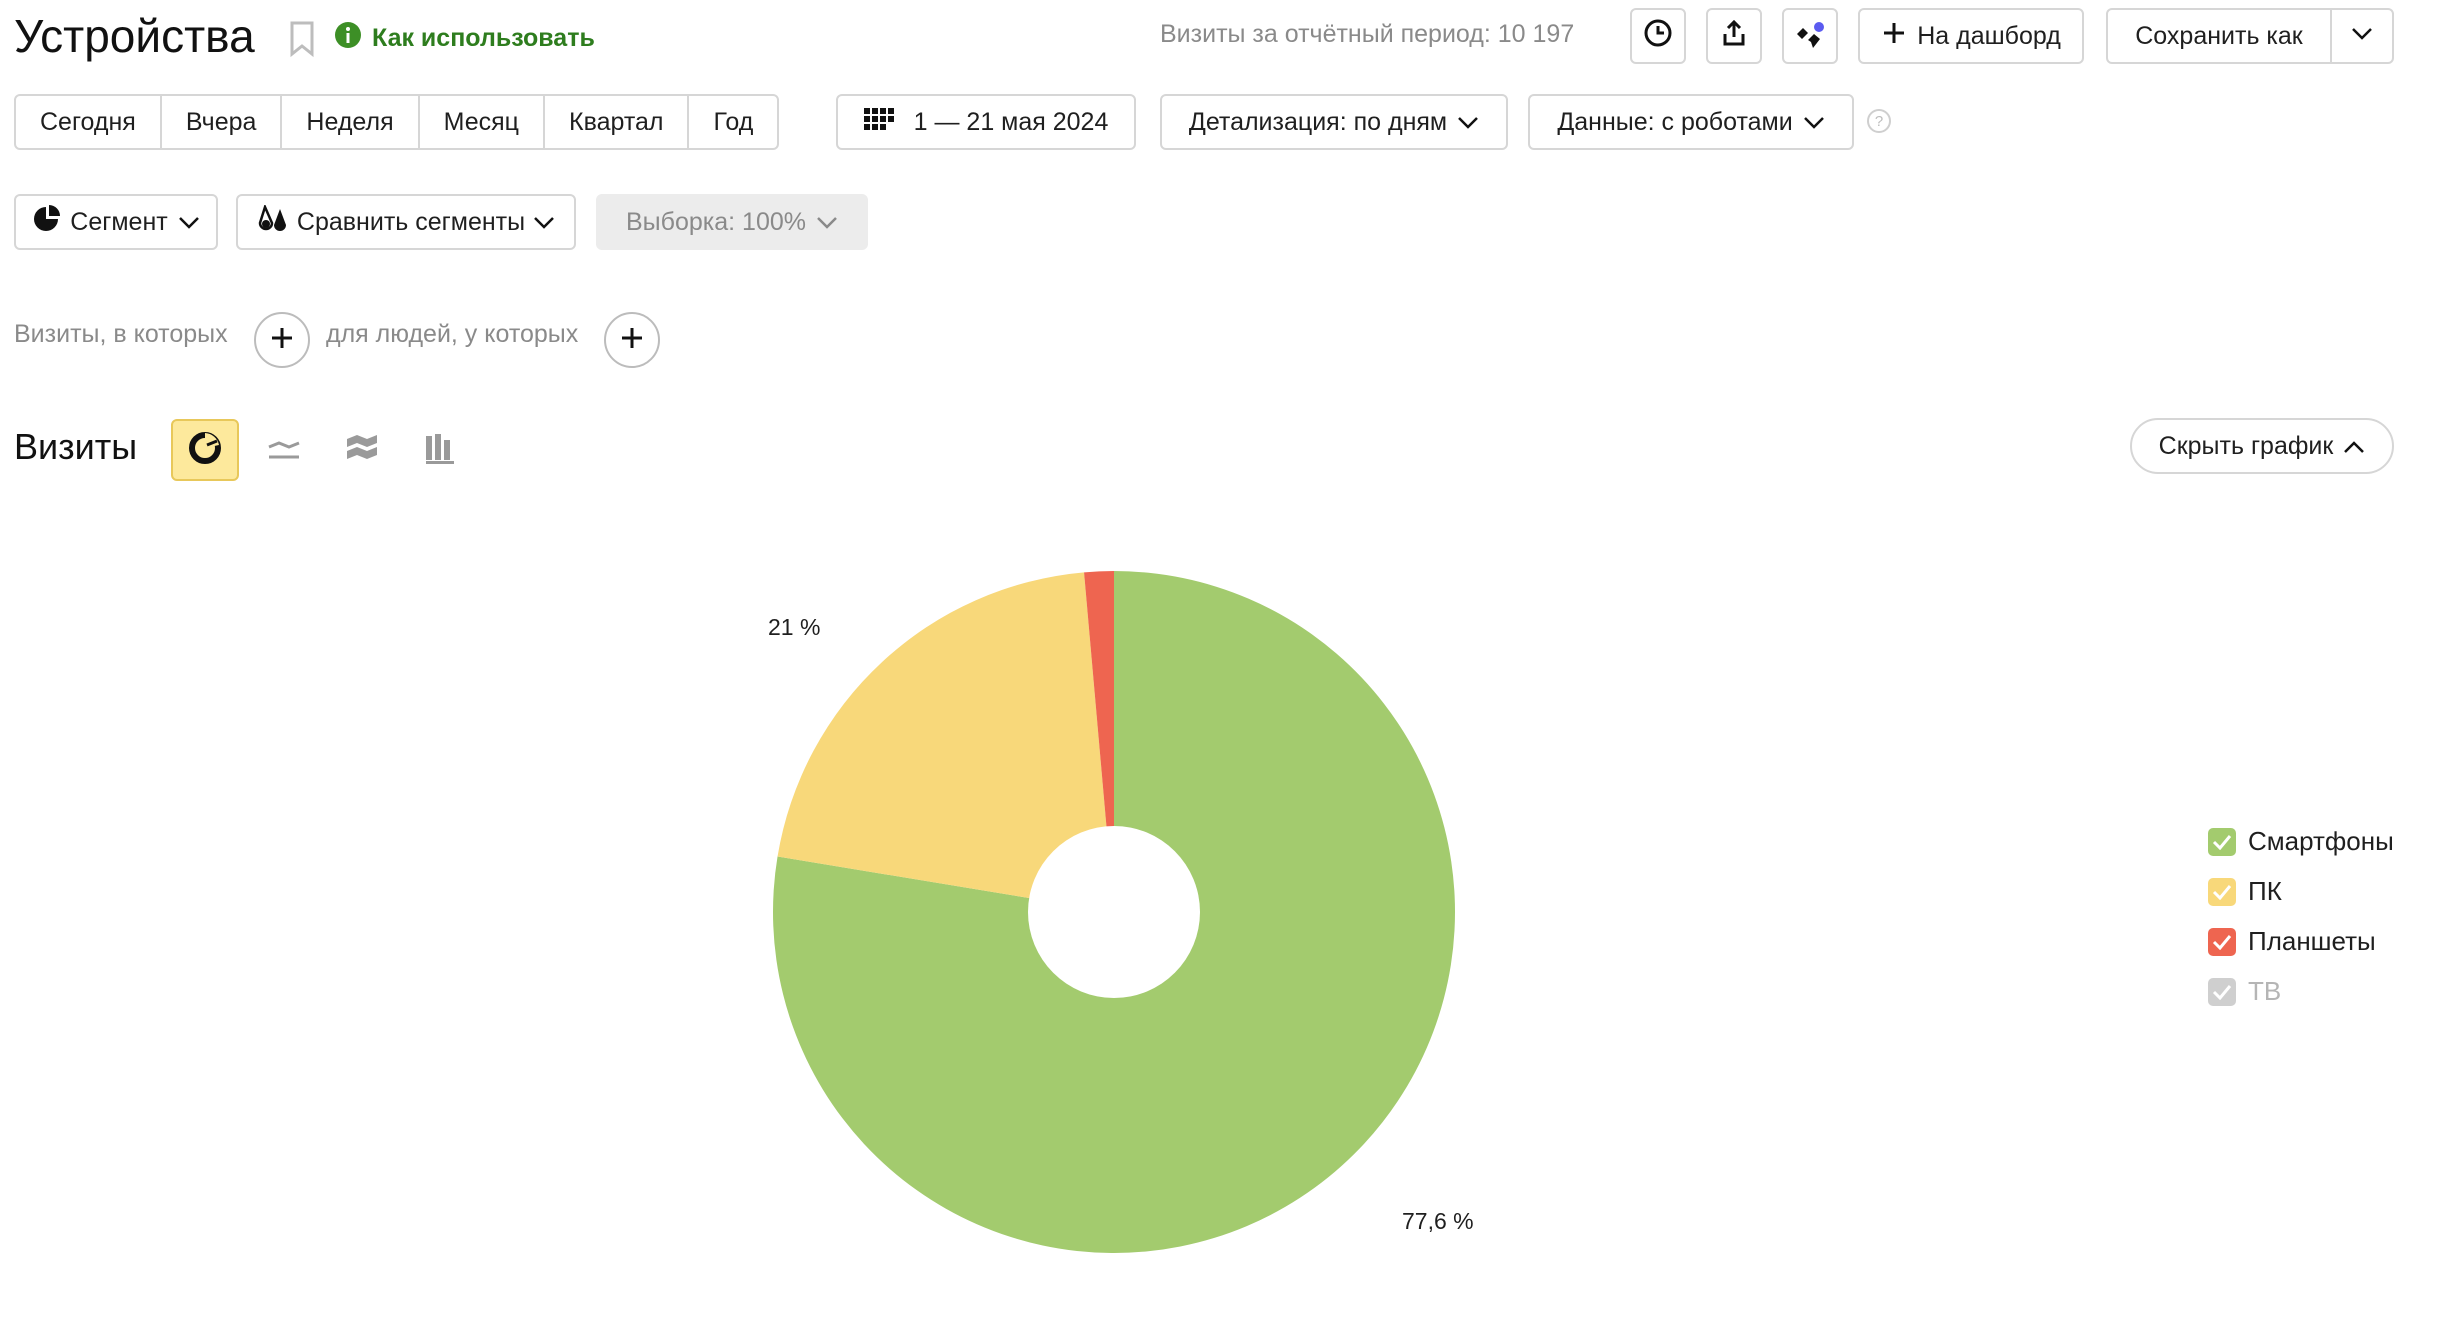 This screenshot has width=2448, height=1328. I want to click on quote-icon, so click(1810, 36).